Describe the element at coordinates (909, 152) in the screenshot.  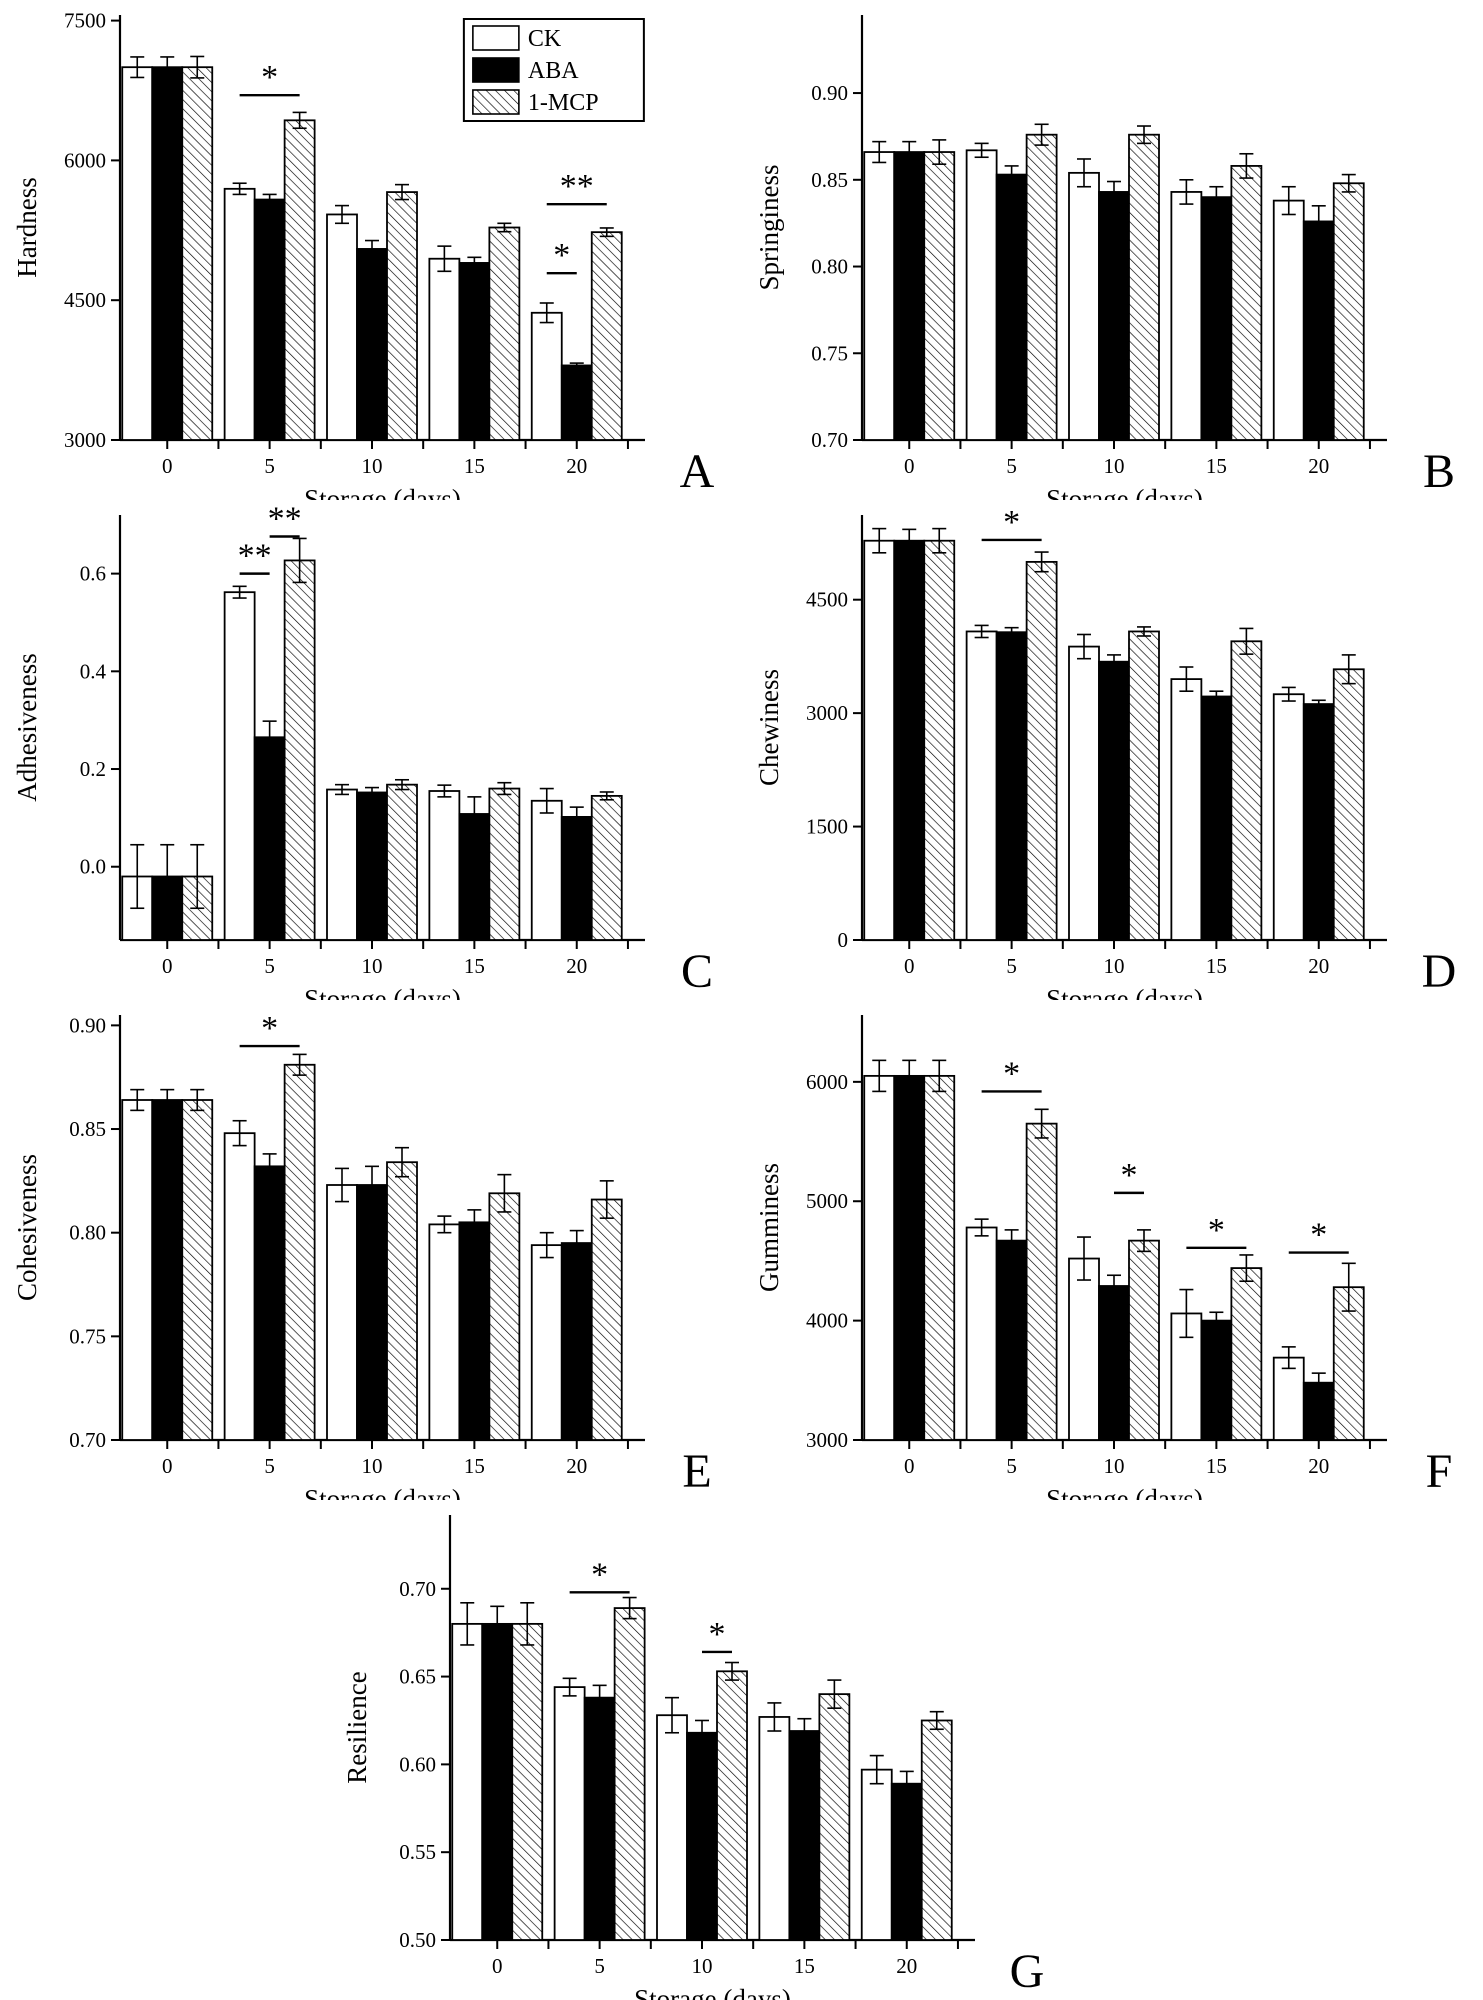
I see `error-bar-ABA-day0` at that location.